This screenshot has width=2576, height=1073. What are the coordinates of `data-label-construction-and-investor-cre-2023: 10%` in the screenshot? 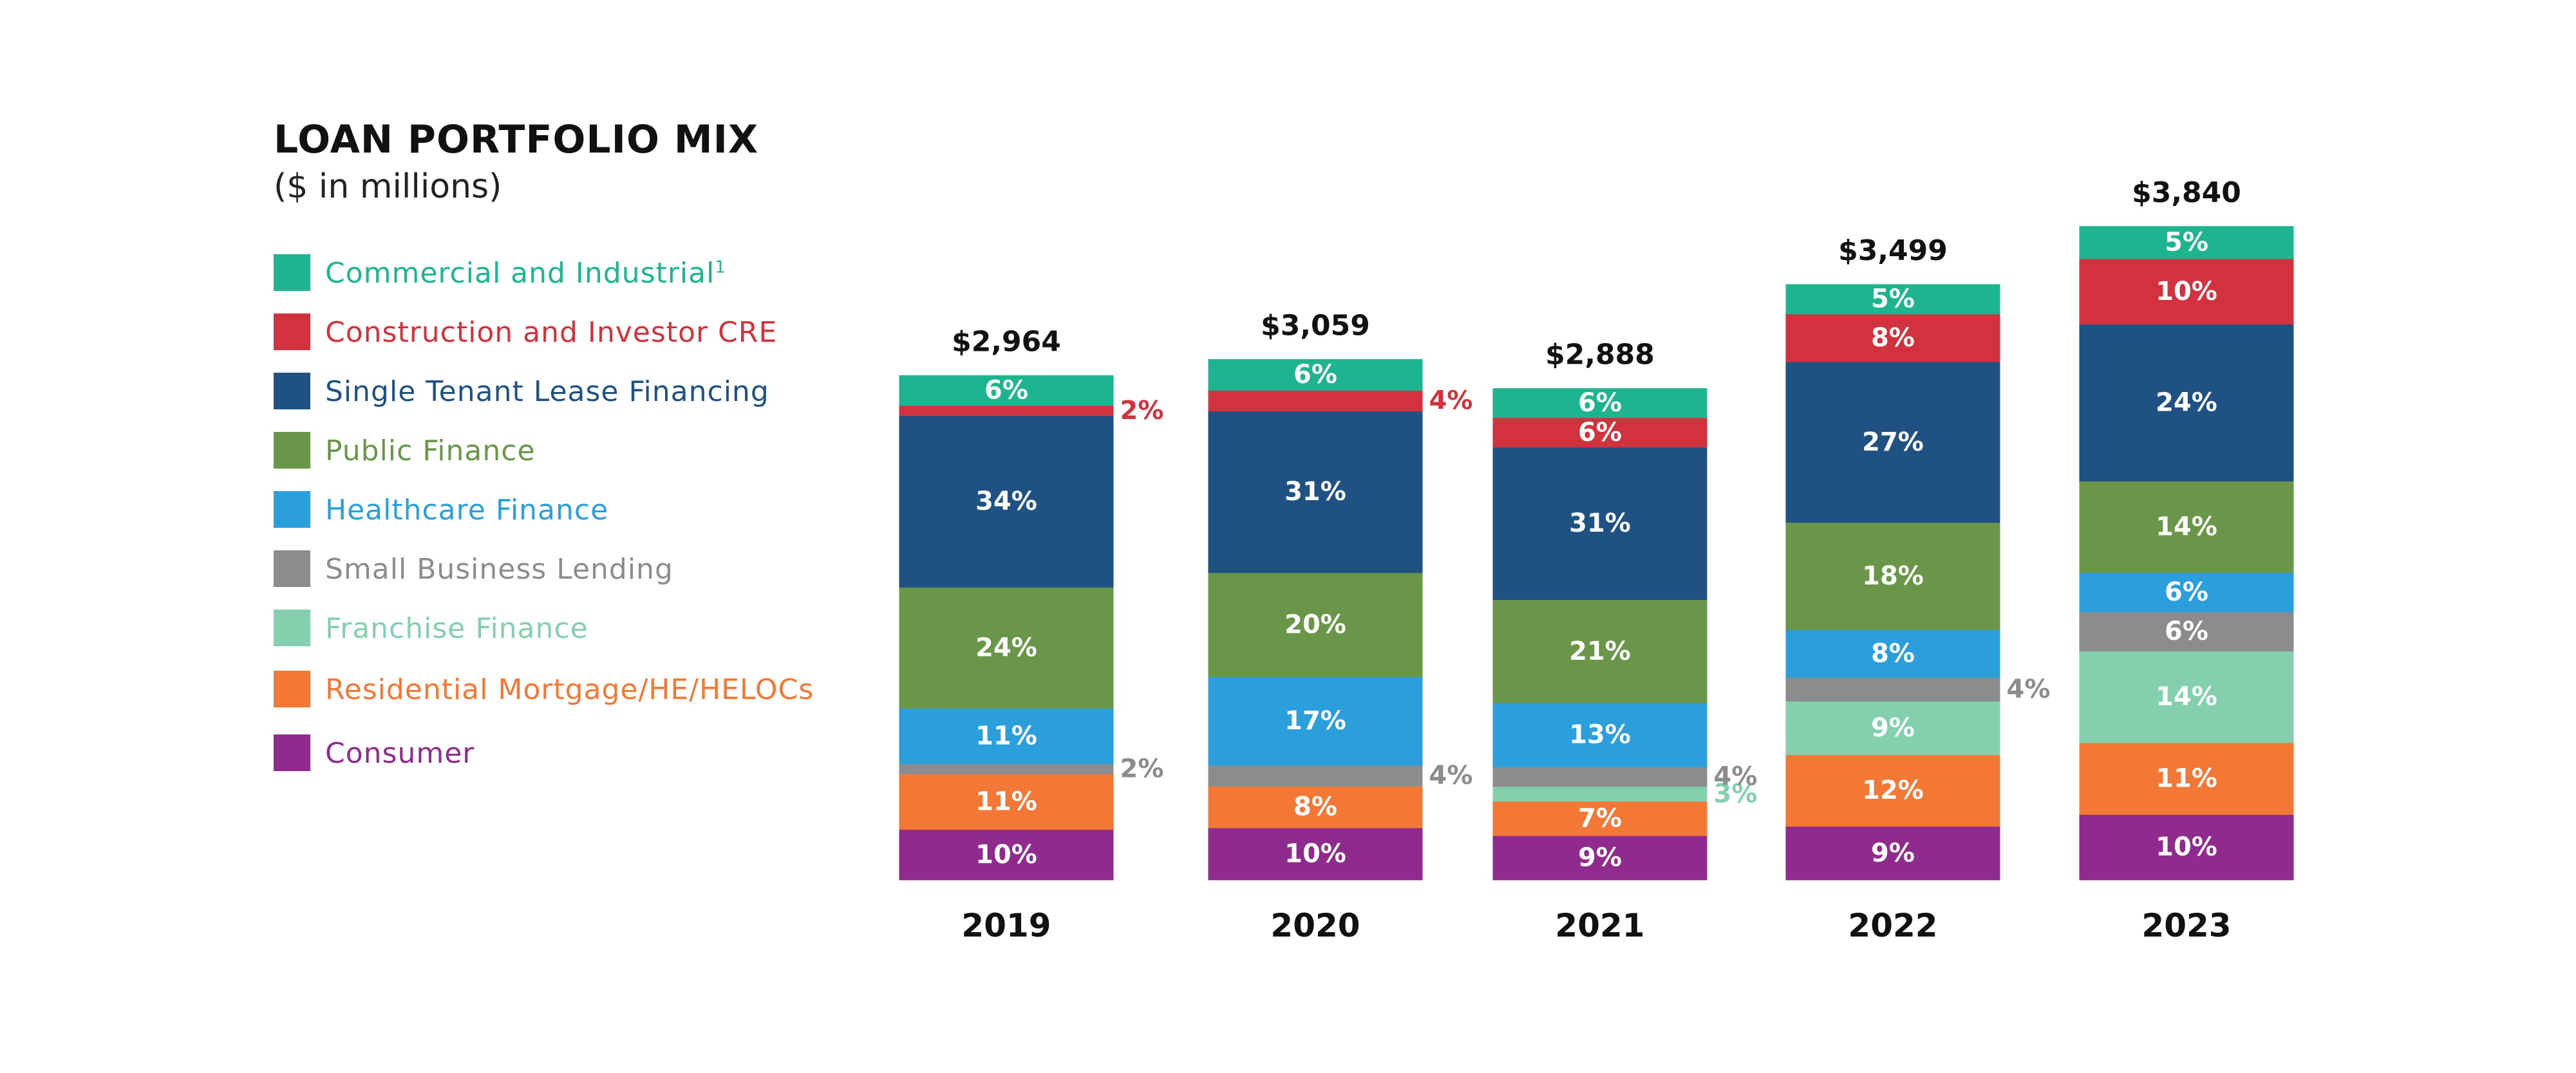 It's located at (2186, 291).